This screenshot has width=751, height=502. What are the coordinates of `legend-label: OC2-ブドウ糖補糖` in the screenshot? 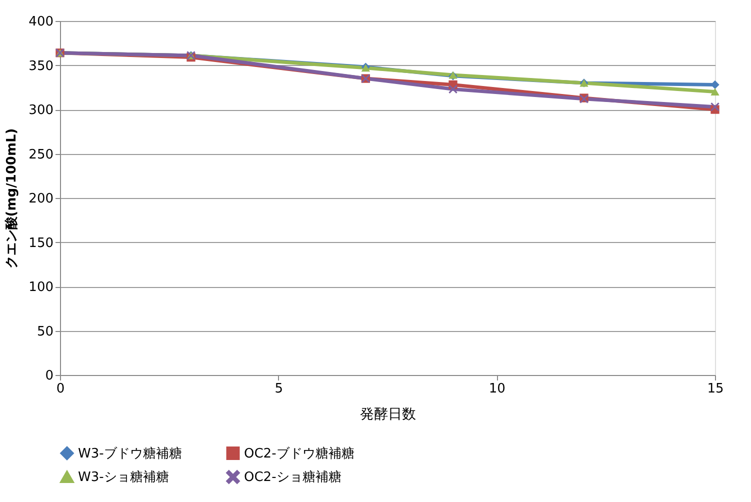 It's located at (299, 454).